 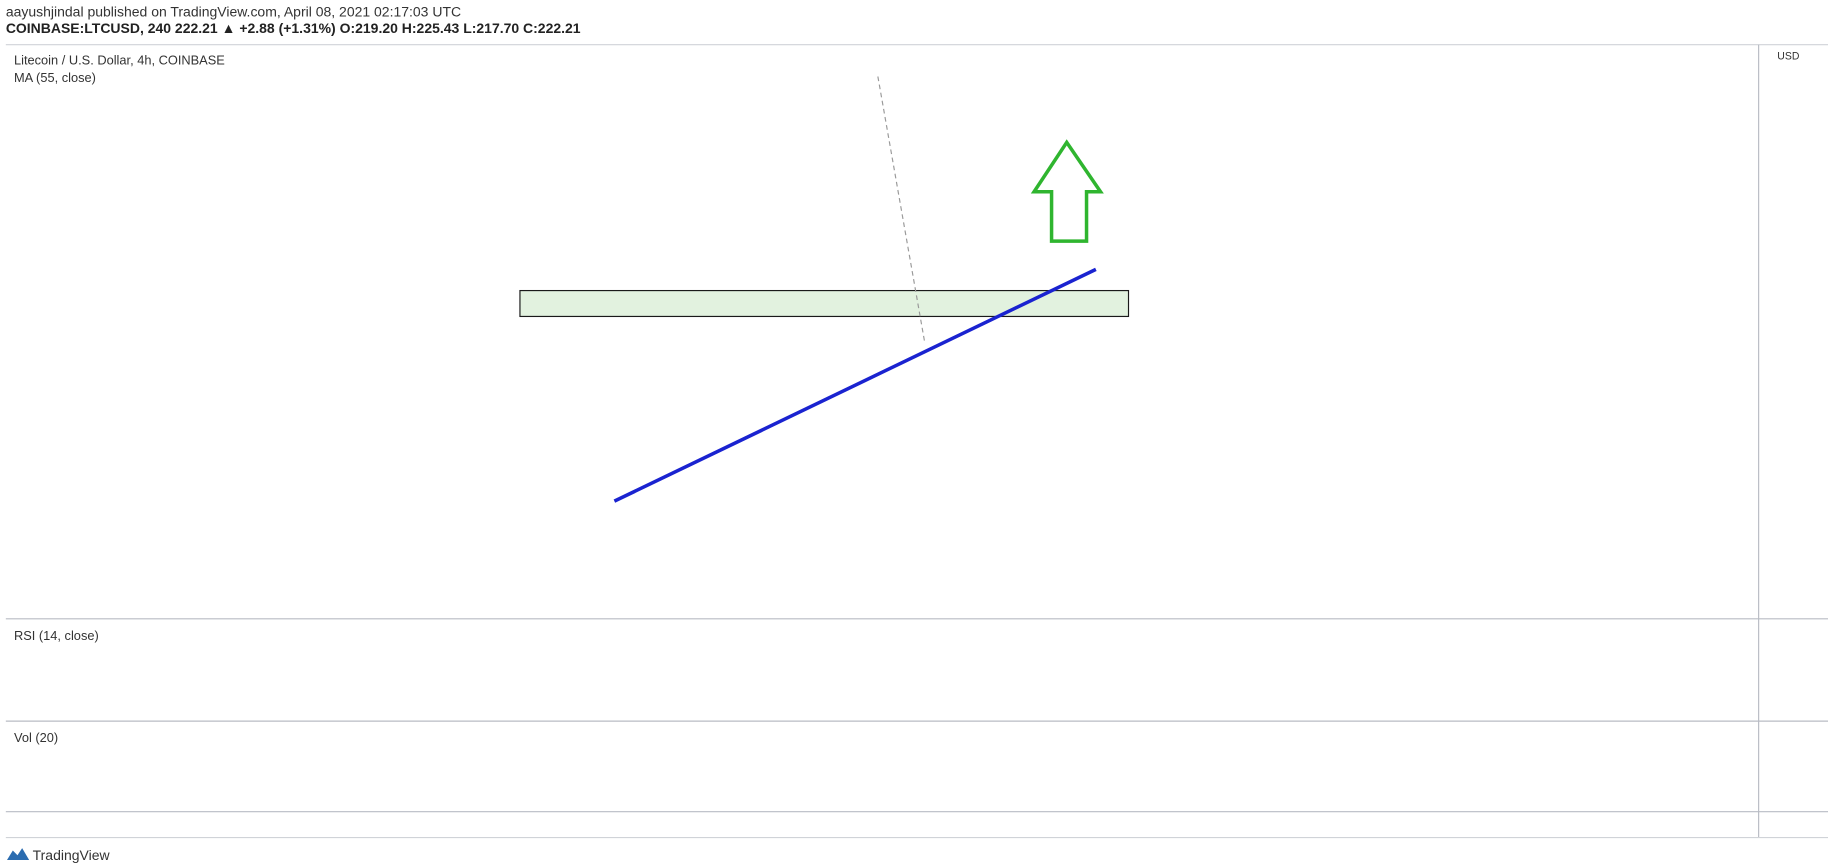 I want to click on ma-legend: MA (55, close), so click(x=55, y=77).